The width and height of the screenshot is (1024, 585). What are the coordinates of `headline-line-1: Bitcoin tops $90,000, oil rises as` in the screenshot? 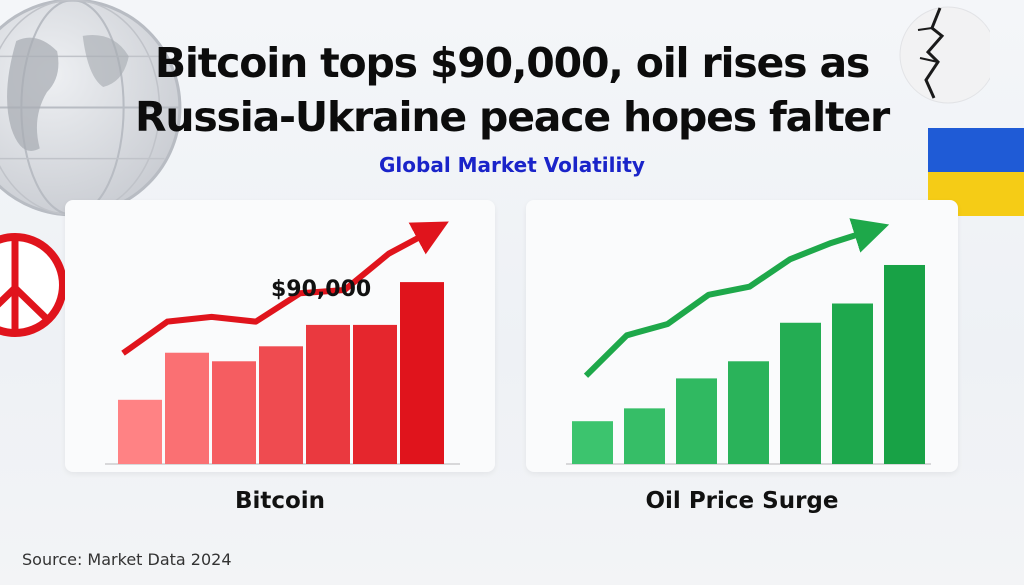 It's located at (512, 63).